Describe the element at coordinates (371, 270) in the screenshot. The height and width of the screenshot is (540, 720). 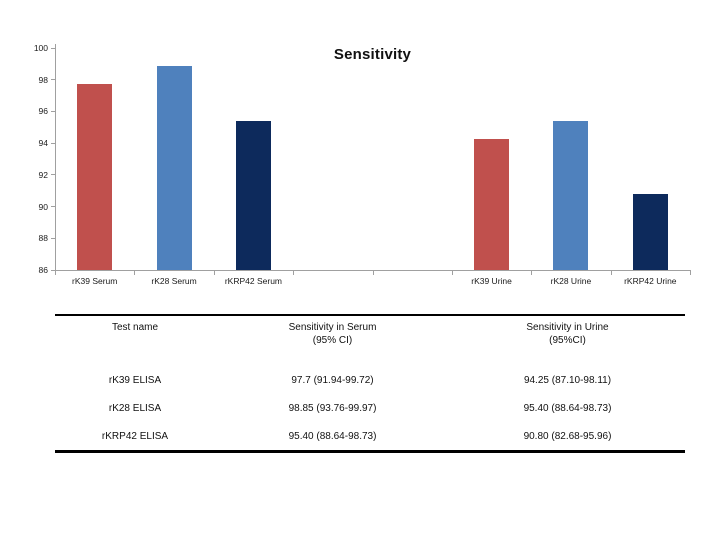
I see `x-axis-line` at that location.